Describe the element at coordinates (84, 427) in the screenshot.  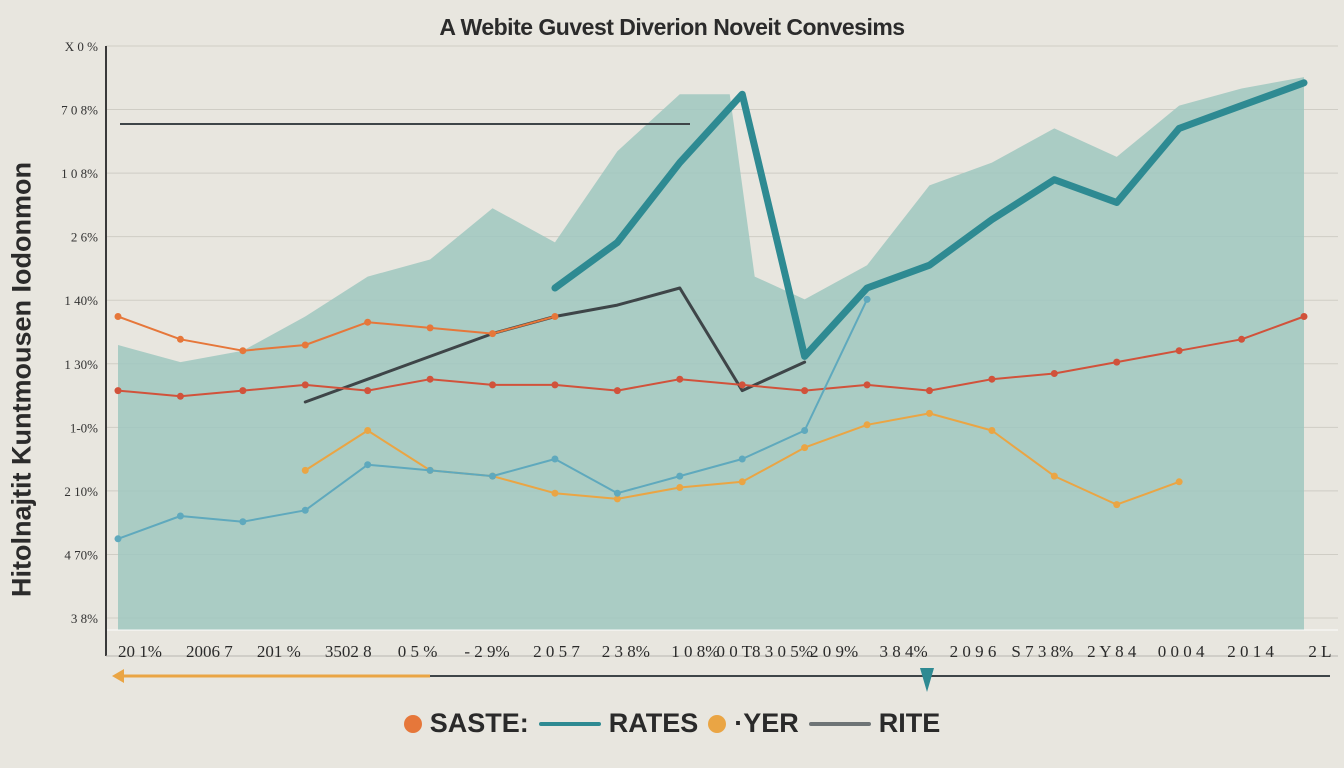
I see `y-tick-label: 1-0%` at that location.